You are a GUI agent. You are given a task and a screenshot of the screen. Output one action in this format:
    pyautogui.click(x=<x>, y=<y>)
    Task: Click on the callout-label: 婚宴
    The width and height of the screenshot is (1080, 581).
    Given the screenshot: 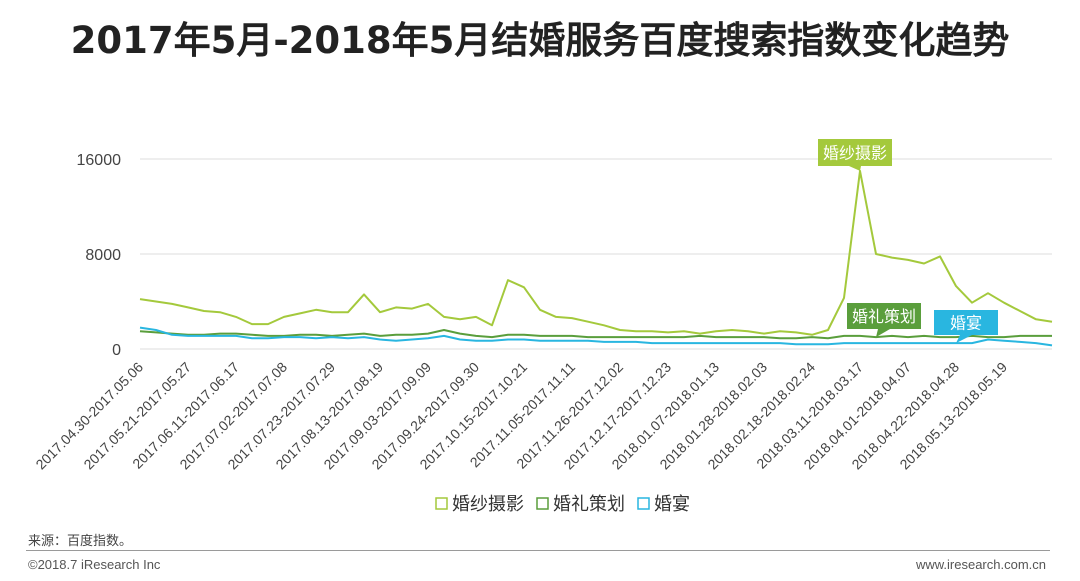 What is the action you would take?
    pyautogui.click(x=966, y=323)
    